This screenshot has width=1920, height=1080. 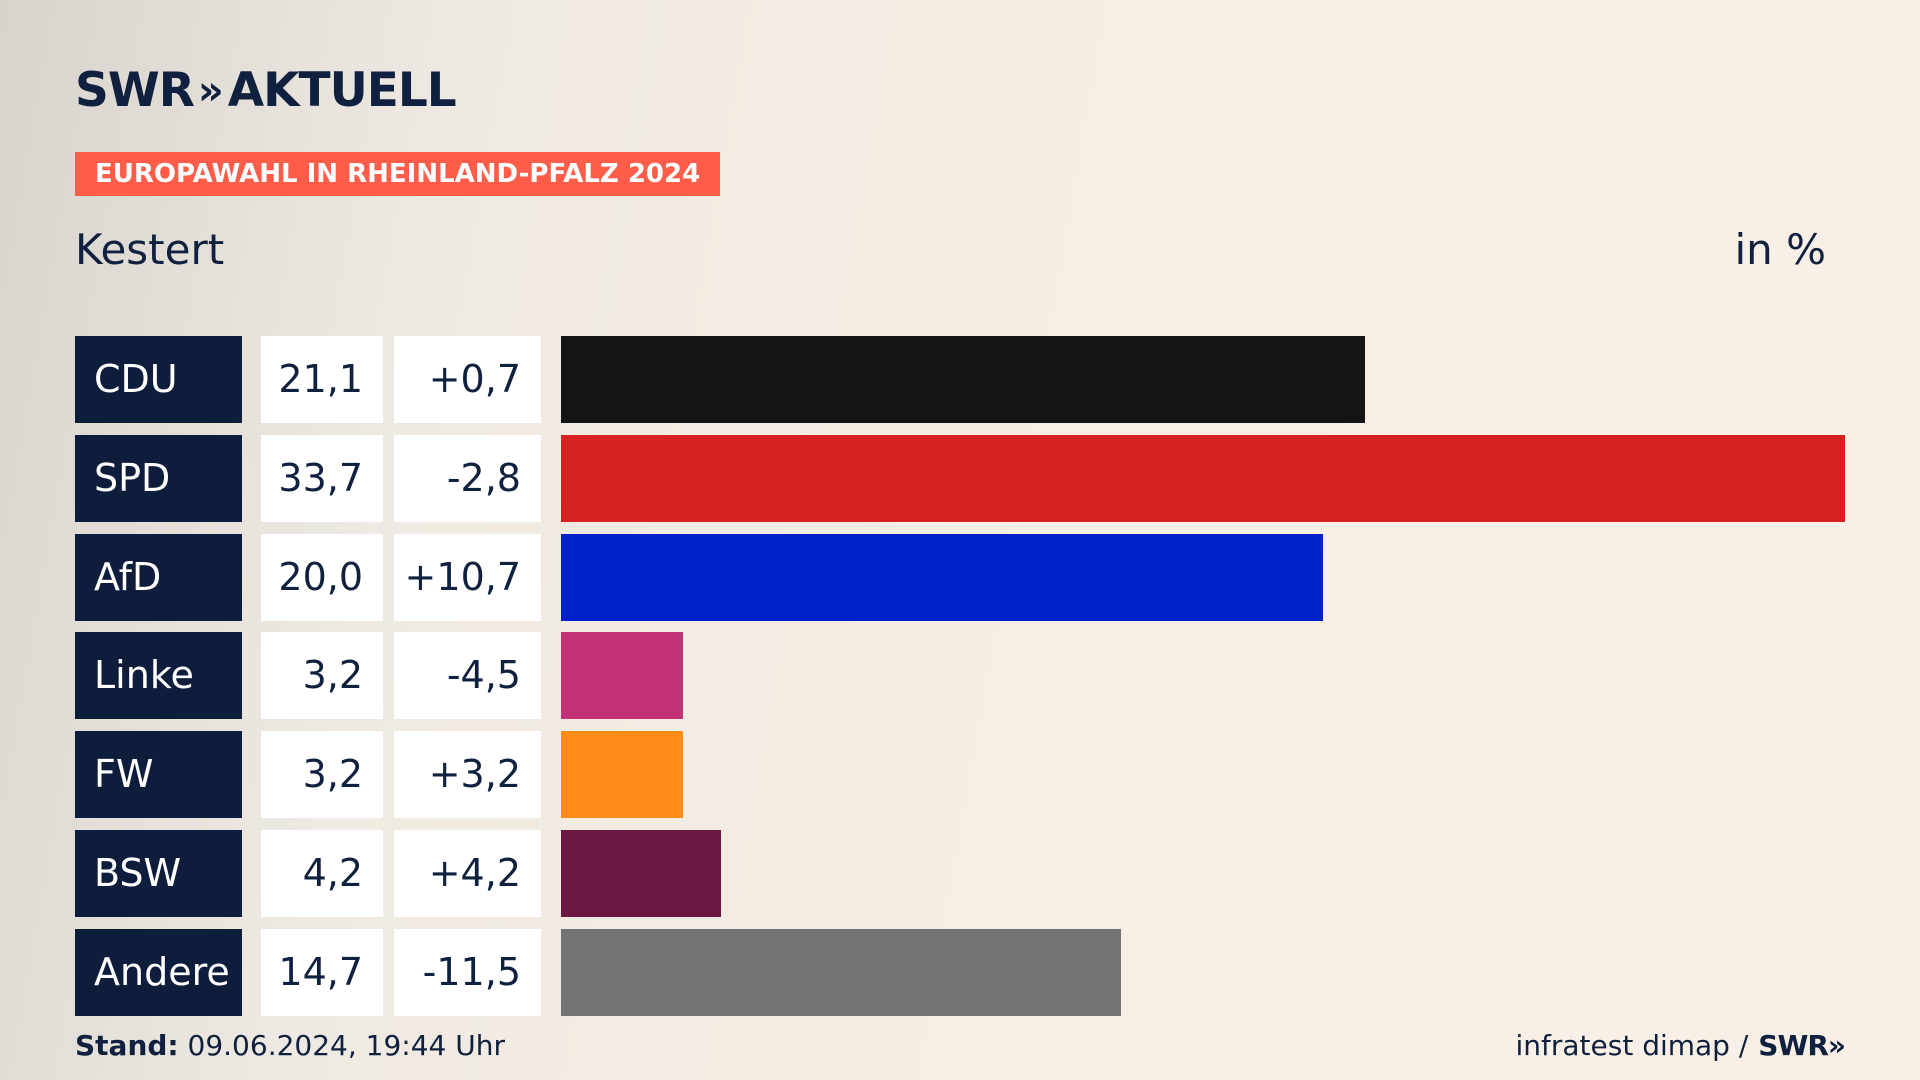 What do you see at coordinates (641, 873) in the screenshot?
I see `bar-bsw` at bounding box center [641, 873].